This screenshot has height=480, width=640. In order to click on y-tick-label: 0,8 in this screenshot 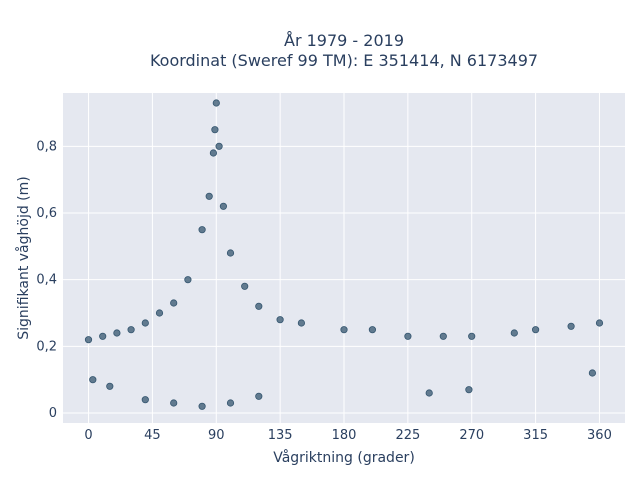, I will do `click(46, 146)`.